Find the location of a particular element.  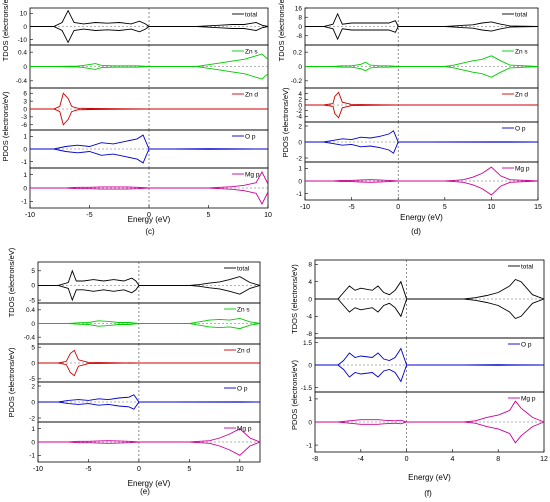

panel-zn-d: 420-2-4 Zn d is located at coordinates (417, 105).